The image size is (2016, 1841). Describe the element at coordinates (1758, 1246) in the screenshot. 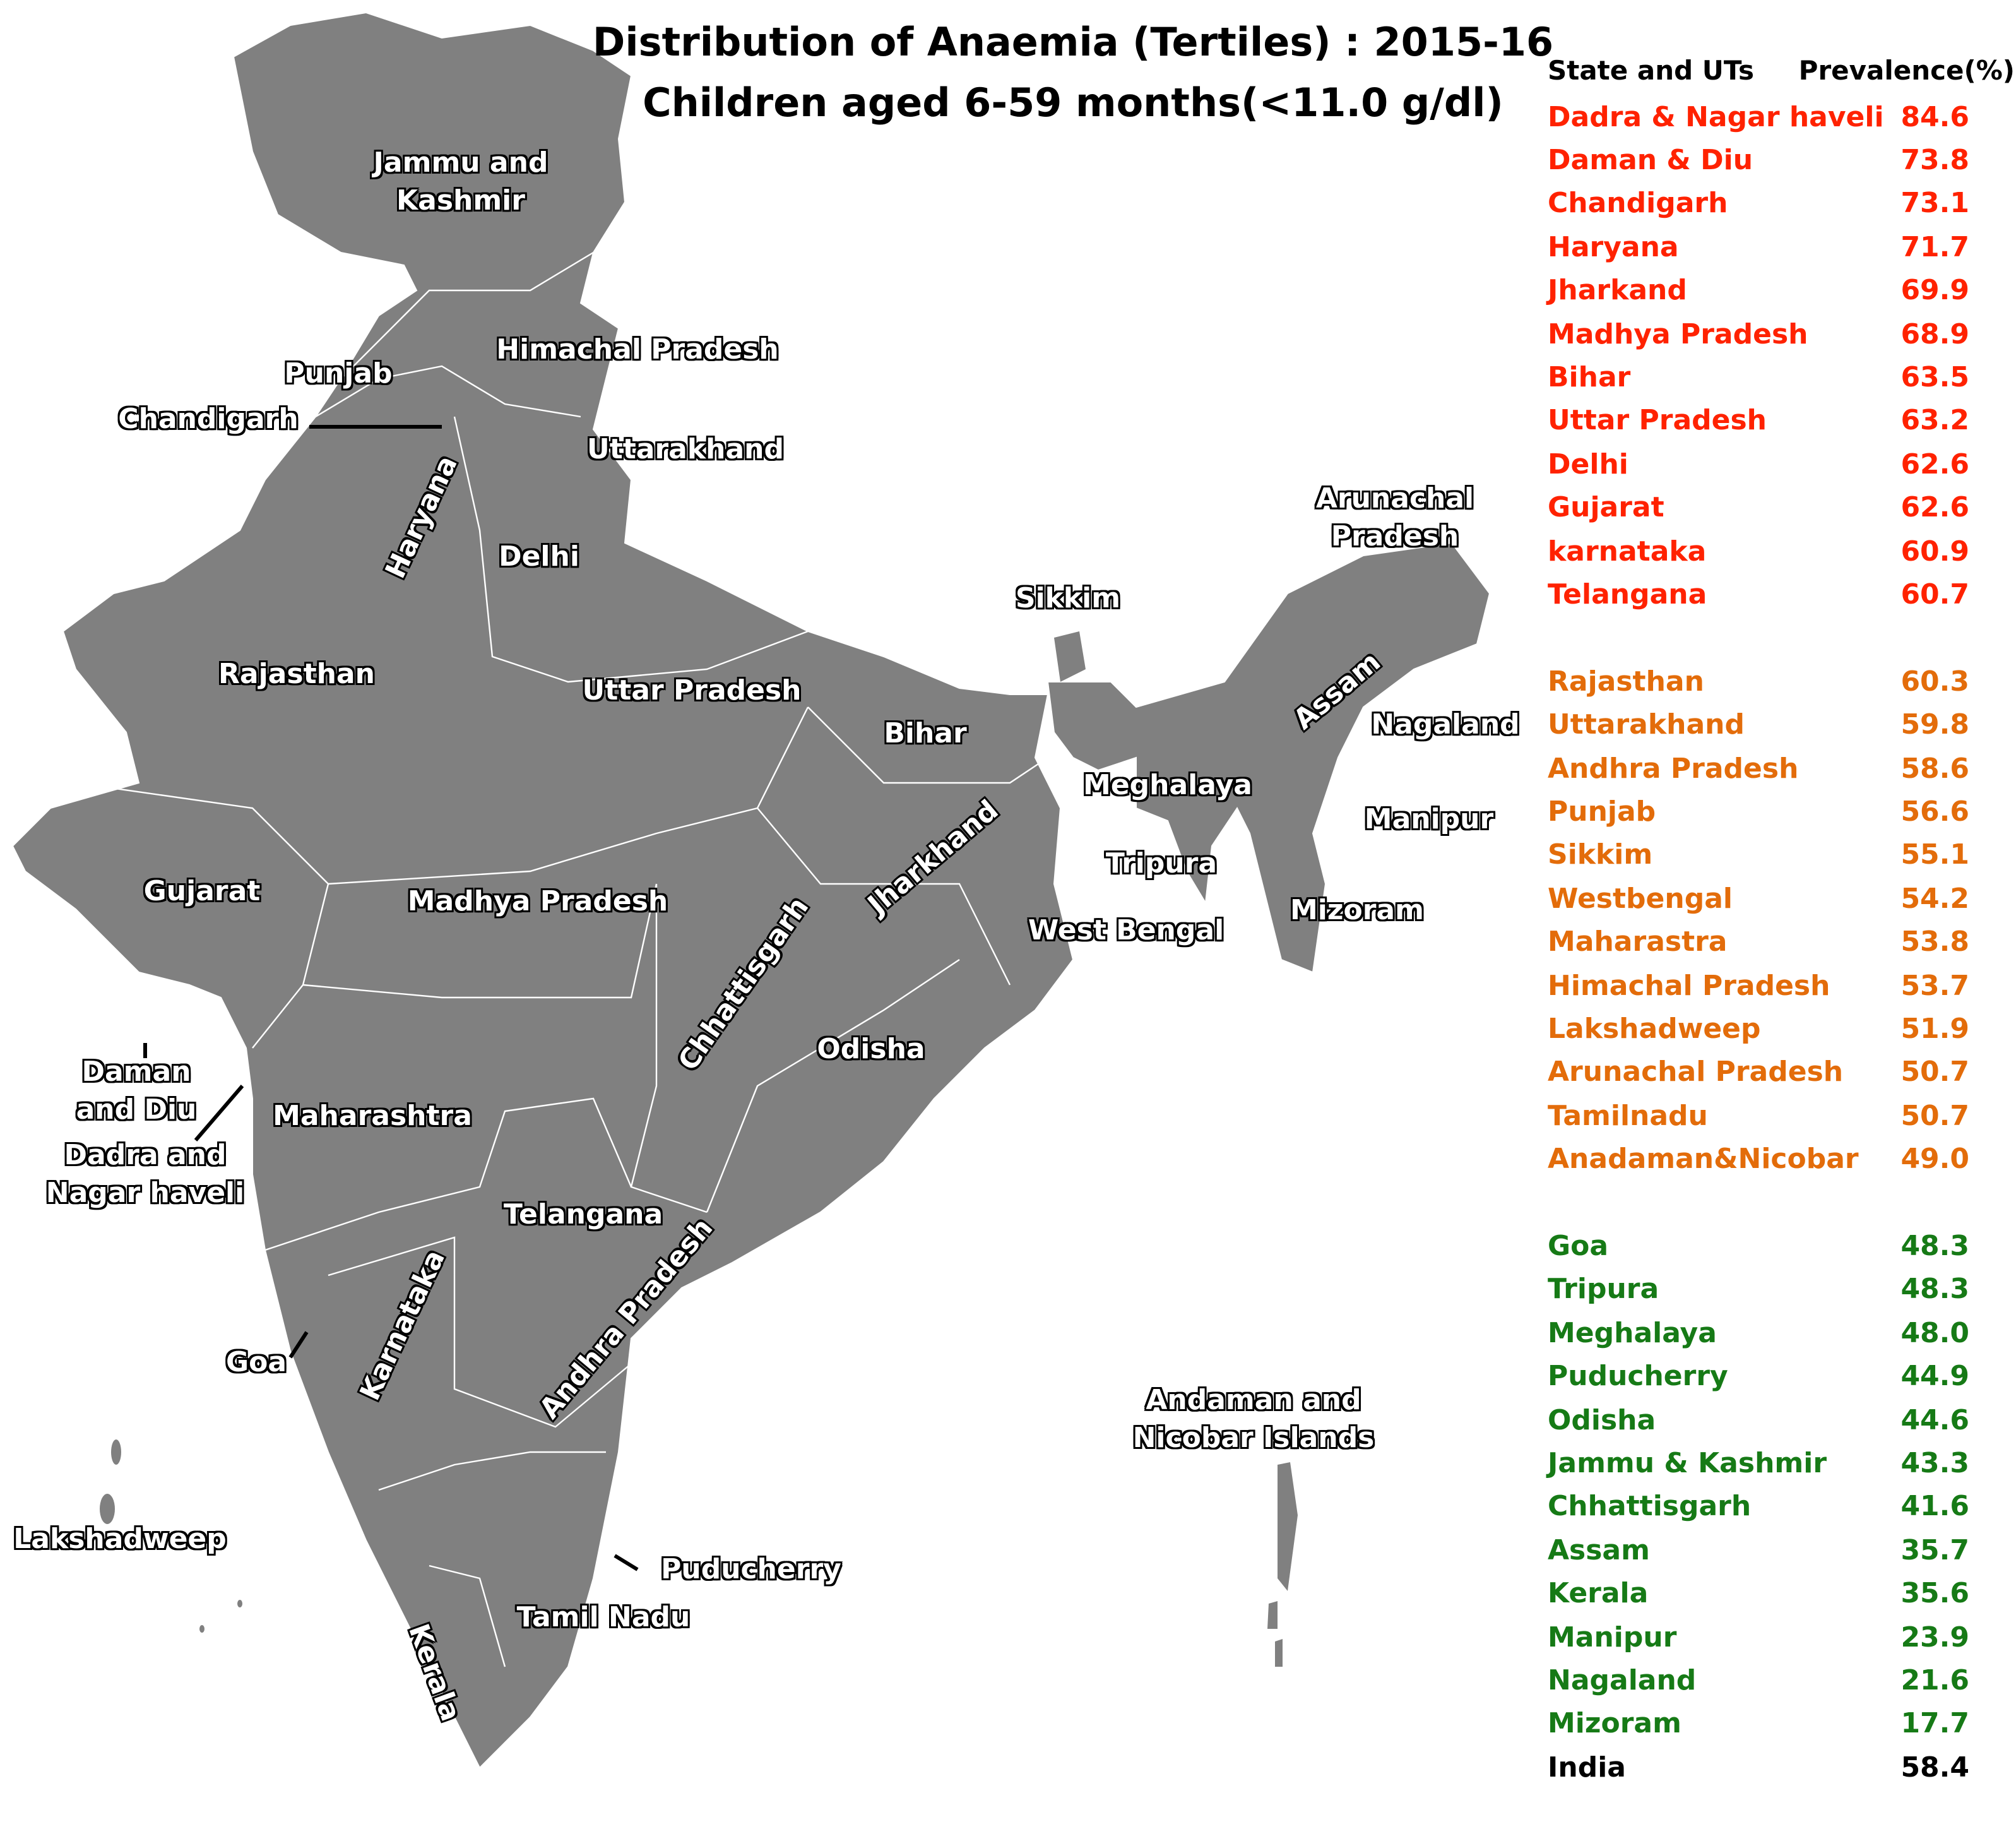

I see `legend-row-low: Goa 48.3` at that location.